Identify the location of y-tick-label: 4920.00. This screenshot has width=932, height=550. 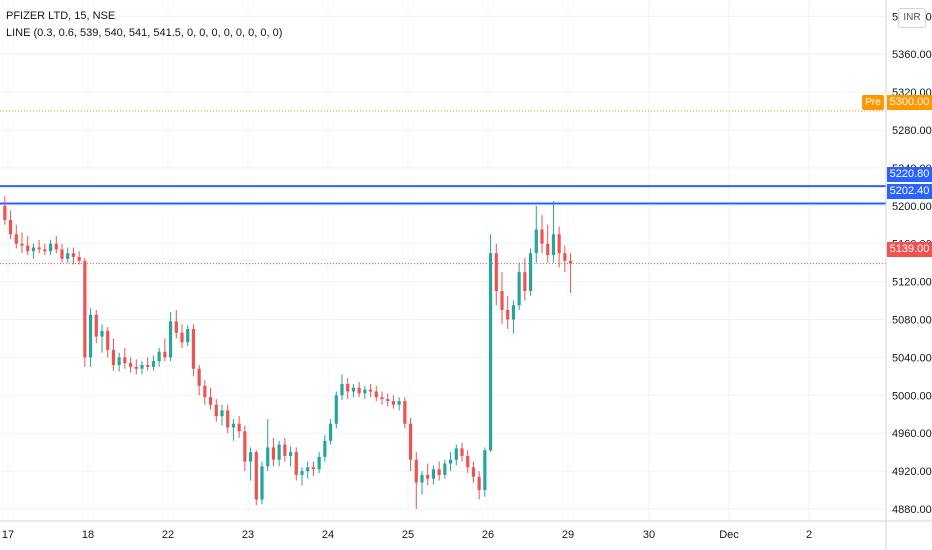
(912, 472).